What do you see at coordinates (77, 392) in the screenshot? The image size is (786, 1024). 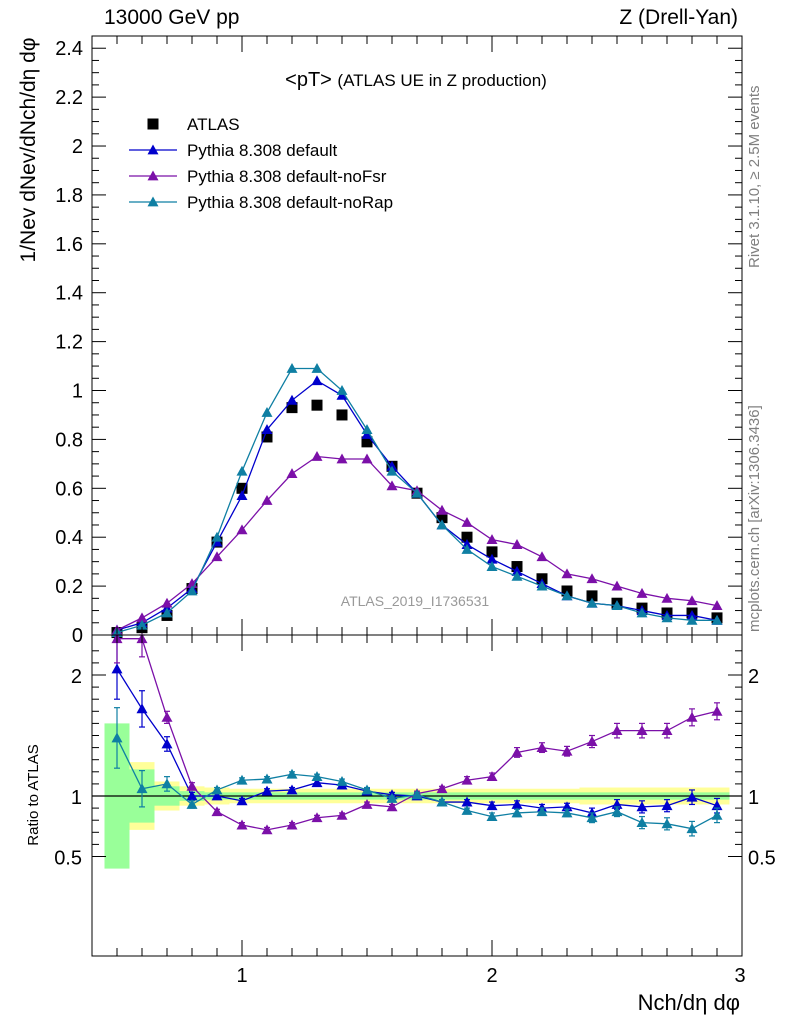 I see `main-y-tick-label: 1` at bounding box center [77, 392].